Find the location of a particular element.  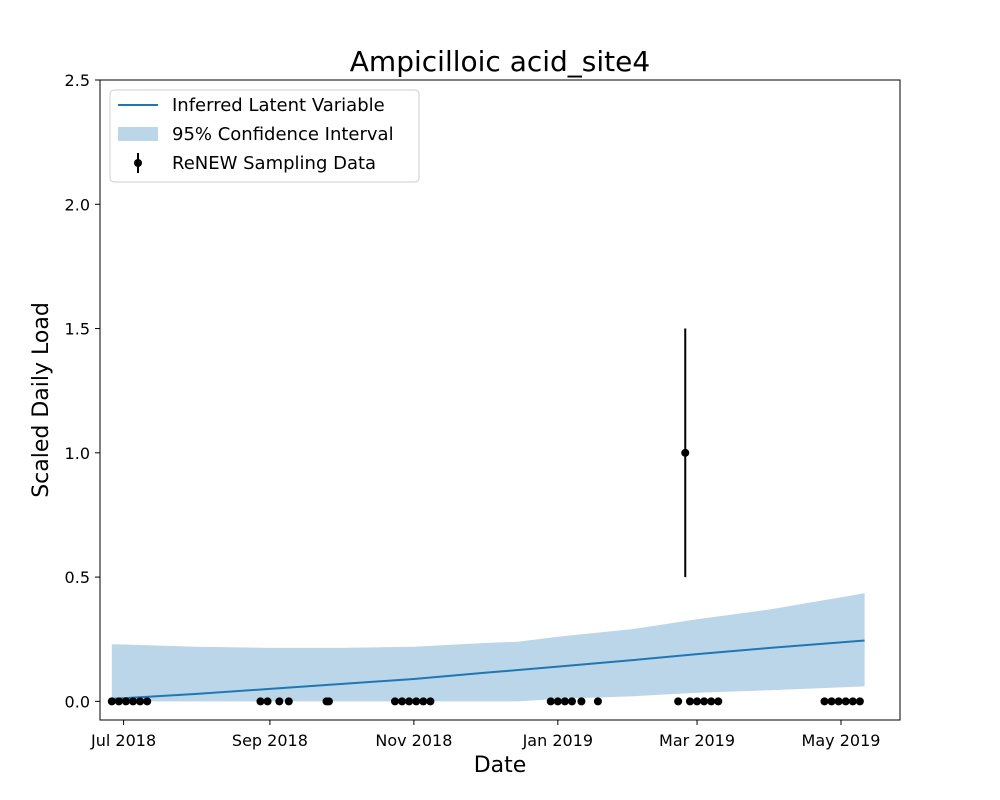

latent-line-layer is located at coordinates (488, 669).